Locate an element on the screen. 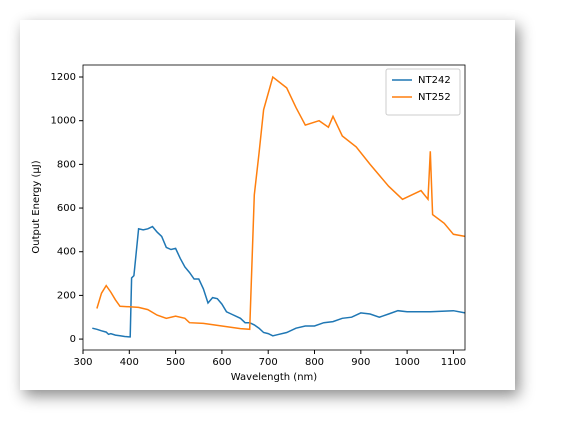 The height and width of the screenshot is (437, 561). y-tick-label: 1000 is located at coordinates (63, 121).